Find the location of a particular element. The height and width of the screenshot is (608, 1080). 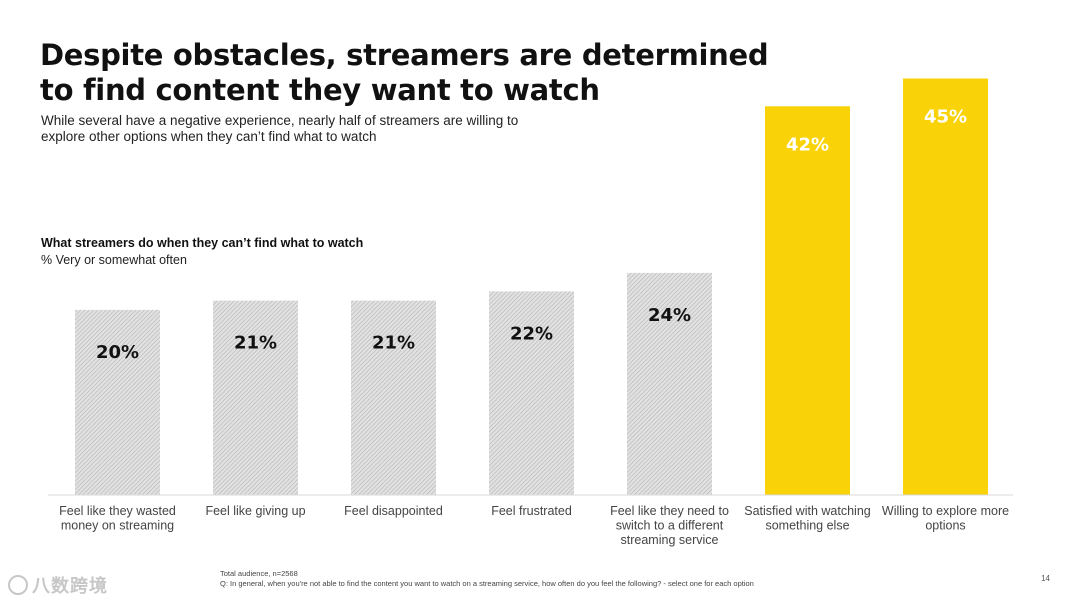

watermark: 八数跨境 is located at coordinates (78, 585).